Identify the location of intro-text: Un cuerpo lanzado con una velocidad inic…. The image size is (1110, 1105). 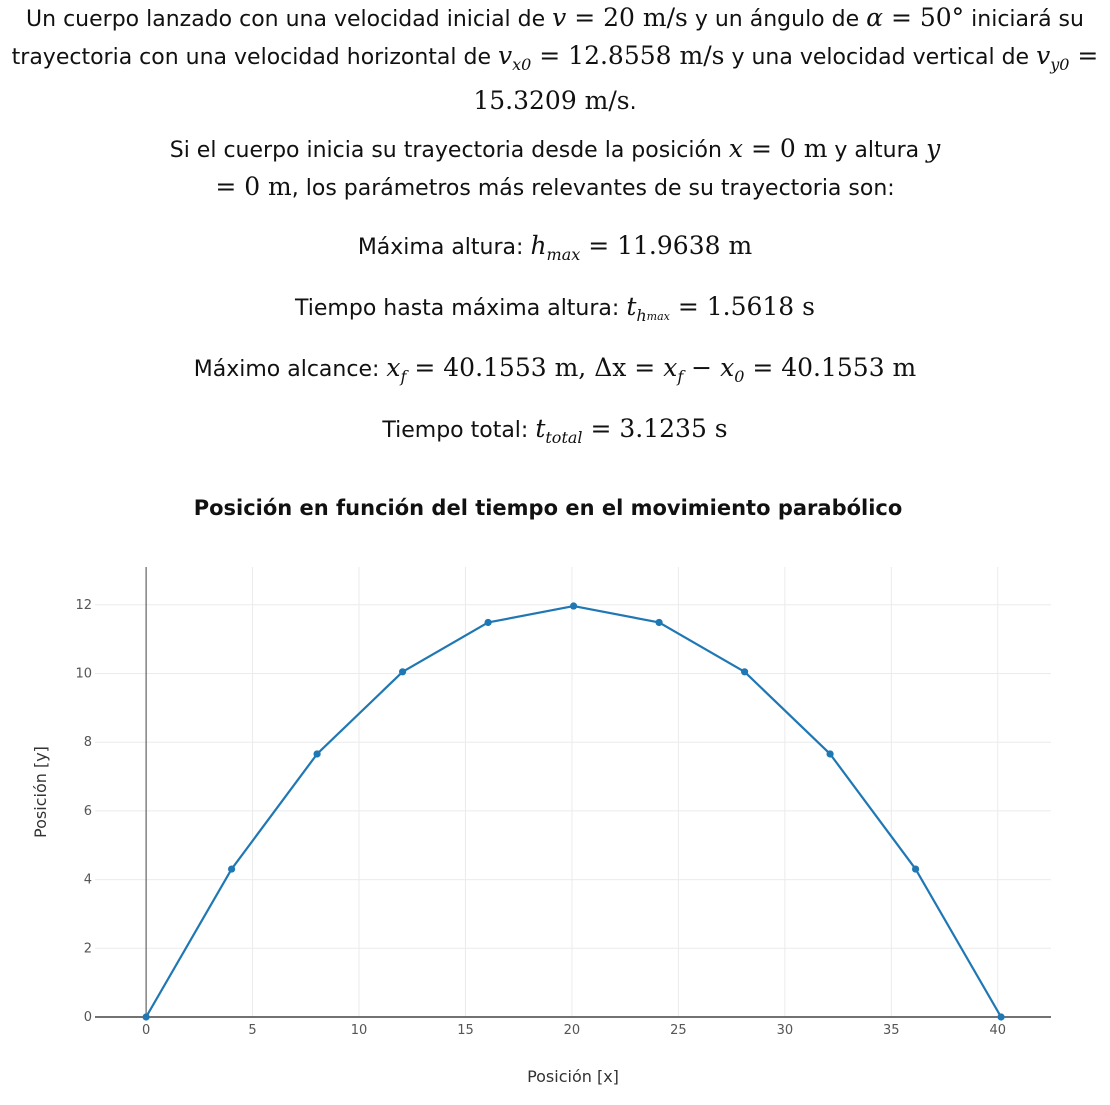
(289, 19).